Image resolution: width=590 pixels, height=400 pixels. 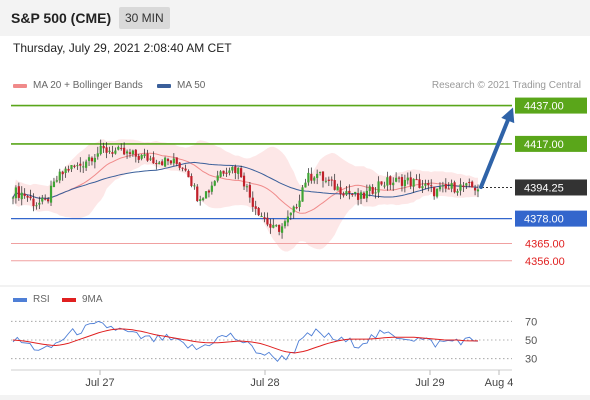 What do you see at coordinates (544, 145) in the screenshot?
I see `resistance-label-2: 4417.00` at bounding box center [544, 145].